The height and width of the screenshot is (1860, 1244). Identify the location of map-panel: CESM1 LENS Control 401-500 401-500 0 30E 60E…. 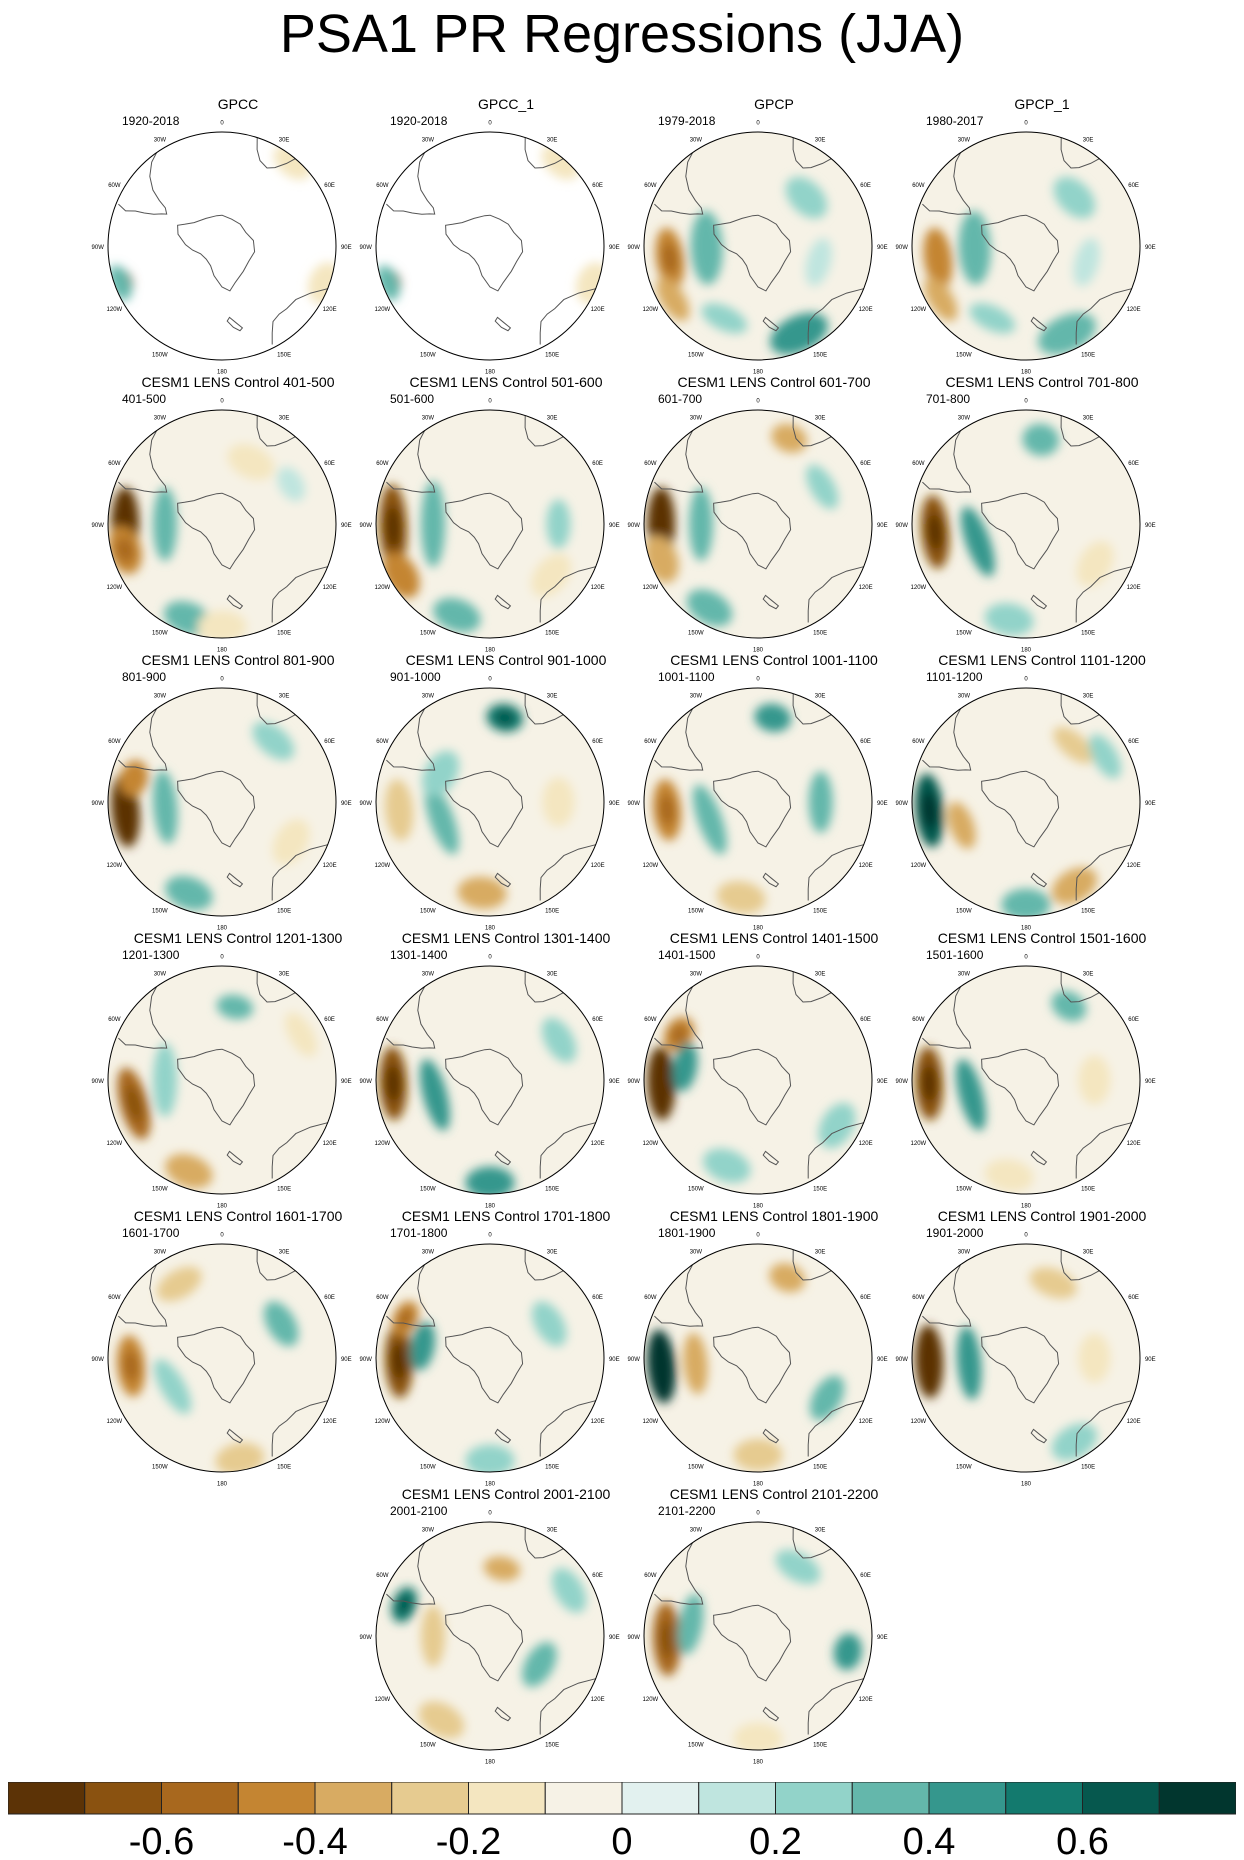
(232, 514).